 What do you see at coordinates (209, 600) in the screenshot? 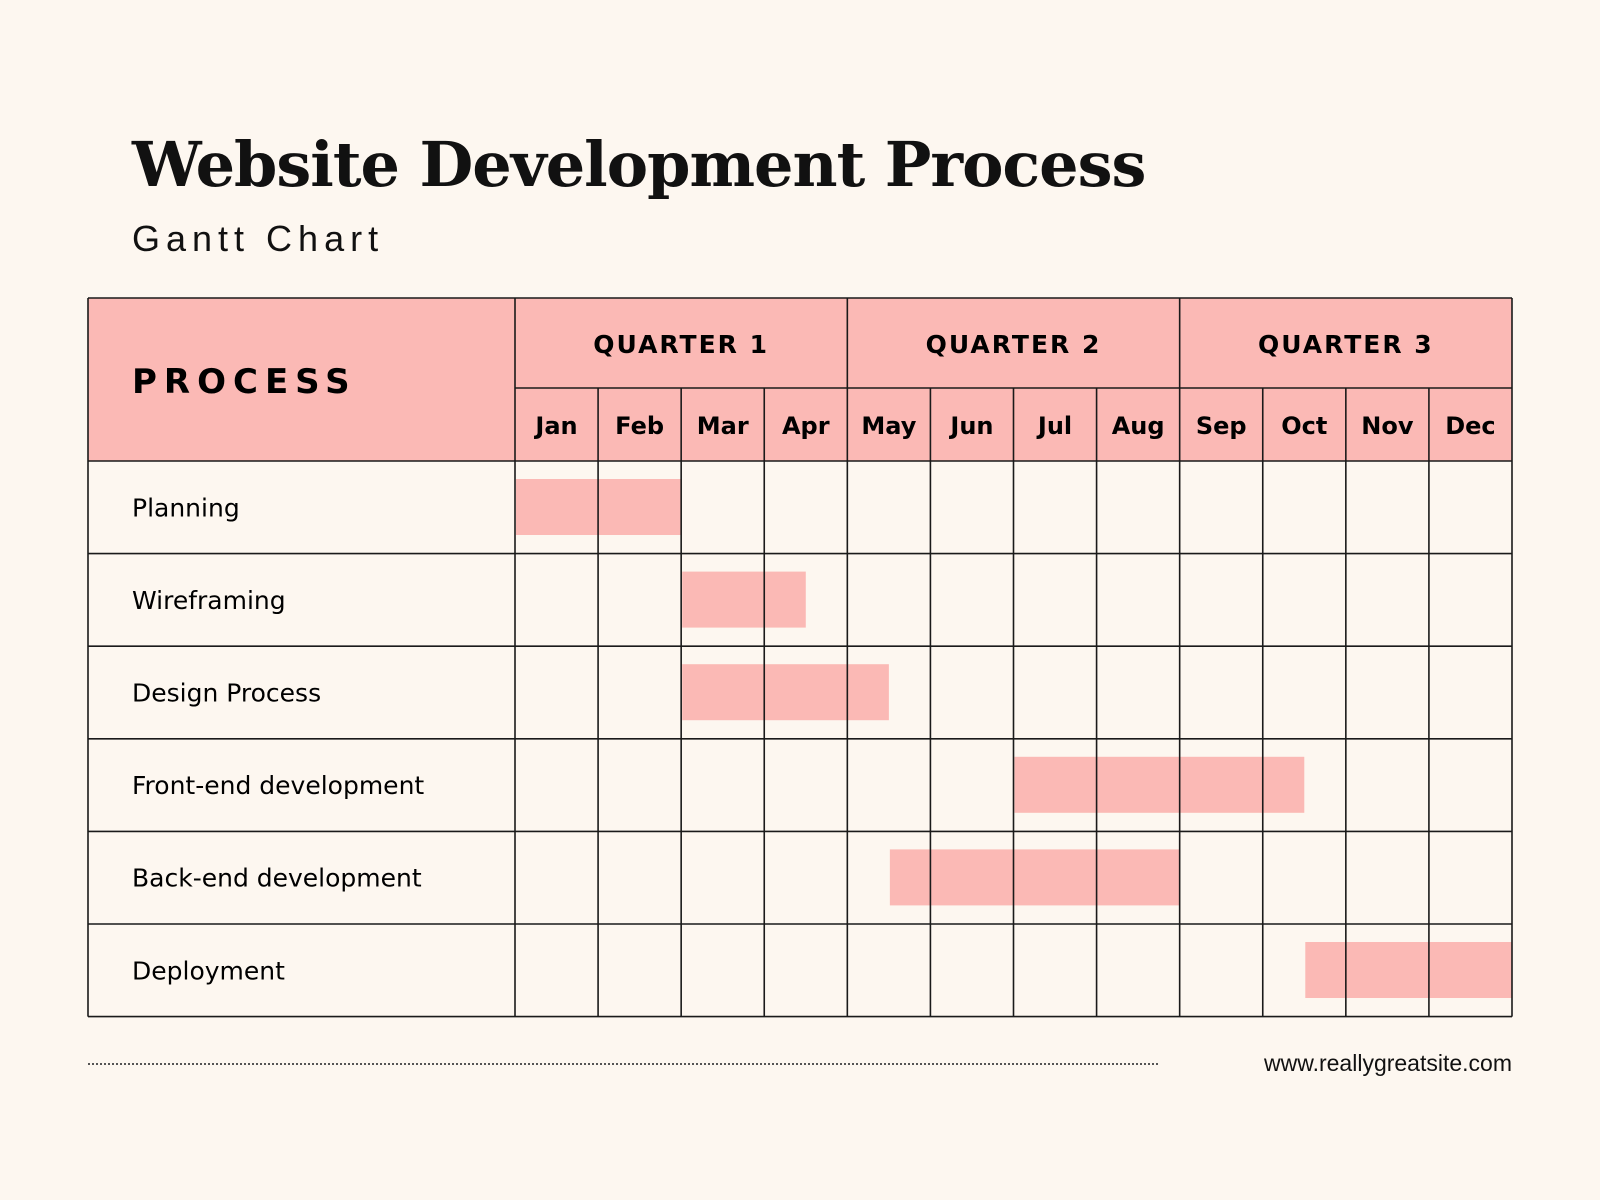
I see `task-label: Wireframing` at bounding box center [209, 600].